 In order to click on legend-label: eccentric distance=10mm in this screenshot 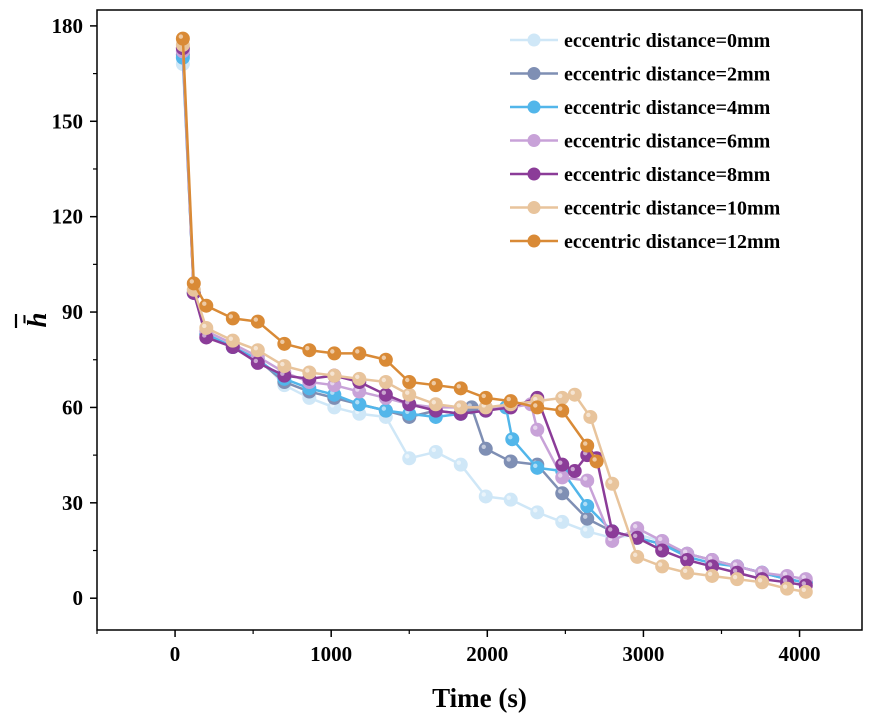, I will do `click(672, 209)`.